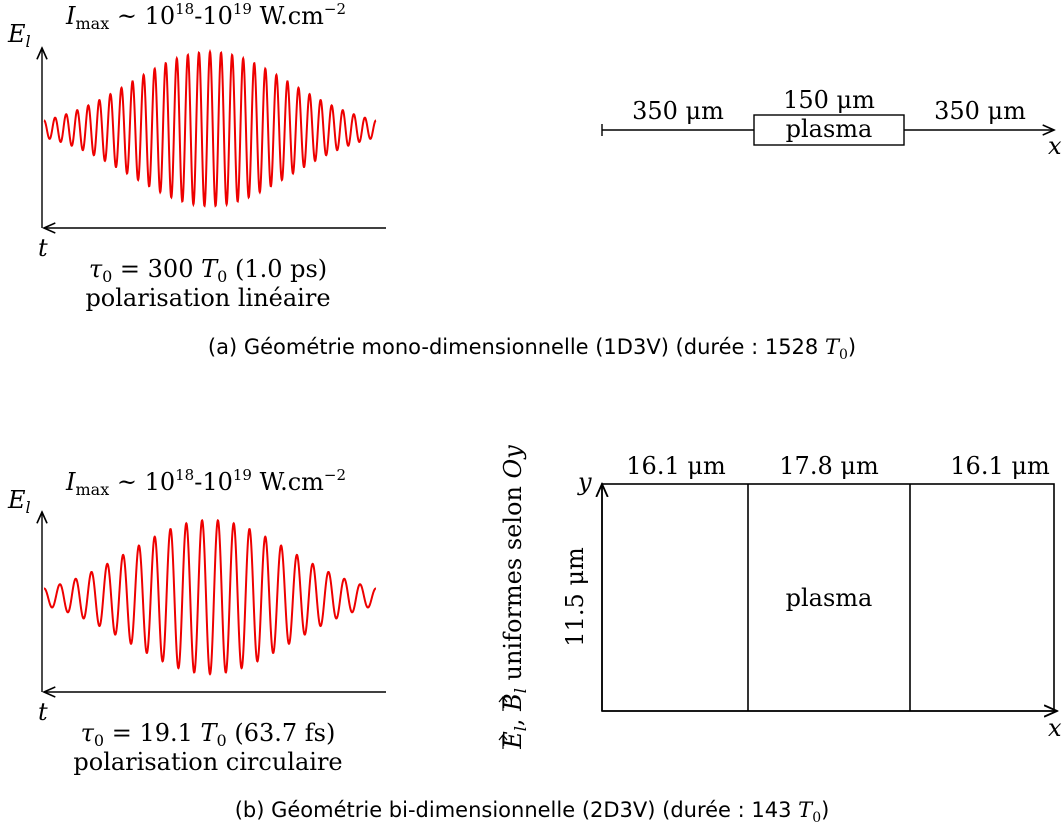 Image resolution: width=1063 pixels, height=830 pixels. What do you see at coordinates (210, 597) in the screenshot?
I see `pulse-waveform-b` at bounding box center [210, 597].